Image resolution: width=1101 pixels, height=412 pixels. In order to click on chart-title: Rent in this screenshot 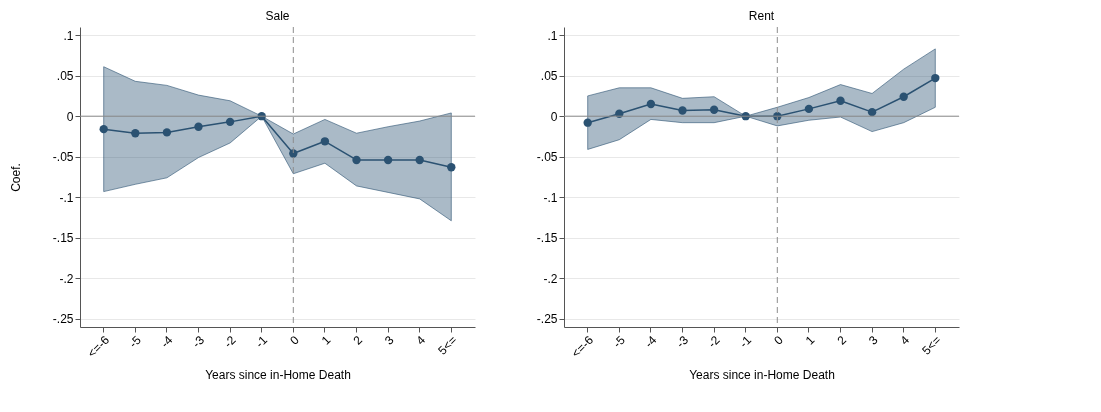, I will do `click(761, 15)`.